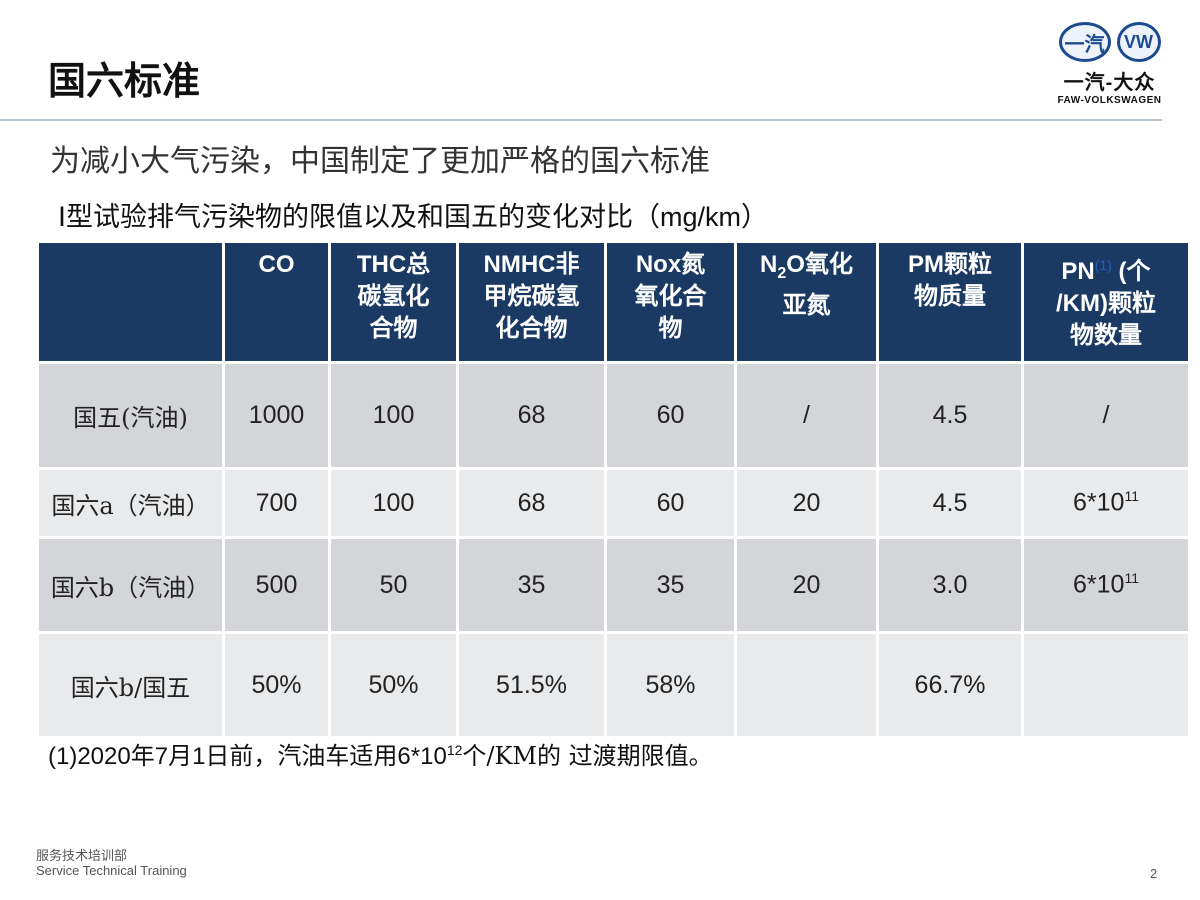 Image resolution: width=1200 pixels, height=900 pixels. What do you see at coordinates (670, 685) in the screenshot?
I see `table-cell: 58%` at bounding box center [670, 685].